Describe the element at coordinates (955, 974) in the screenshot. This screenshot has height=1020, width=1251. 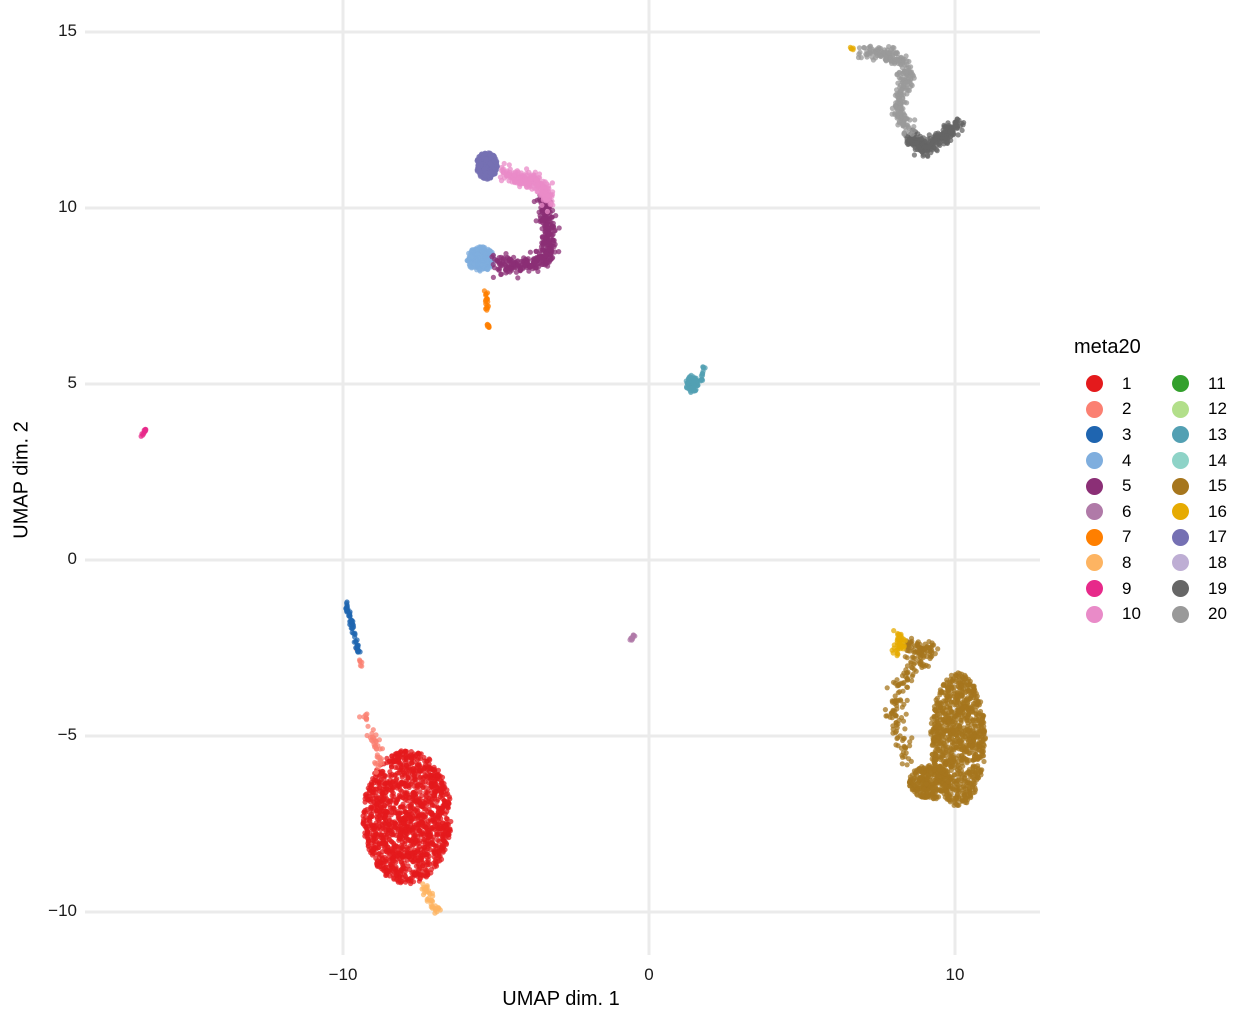
I see `x-tick-label: 10` at that location.